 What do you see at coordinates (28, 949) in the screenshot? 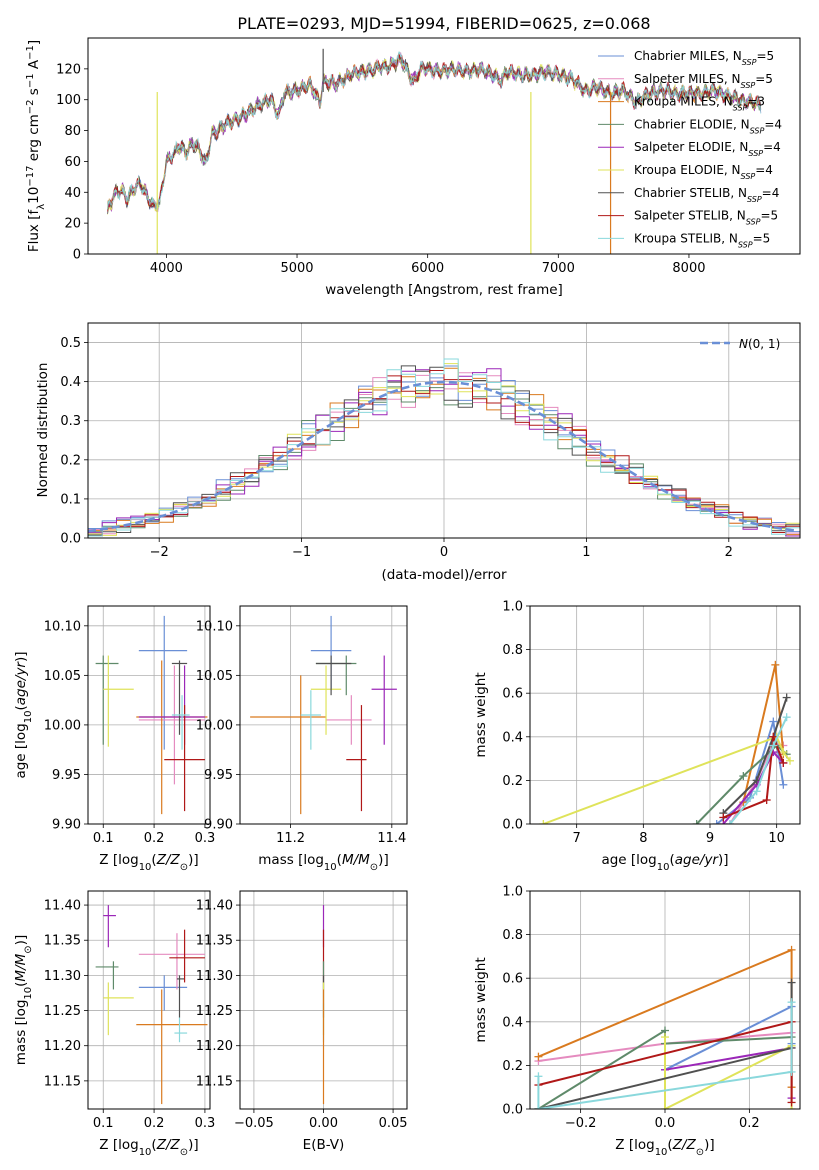
I see `mass-z-ylabel-part: ⊙` at bounding box center [28, 949].